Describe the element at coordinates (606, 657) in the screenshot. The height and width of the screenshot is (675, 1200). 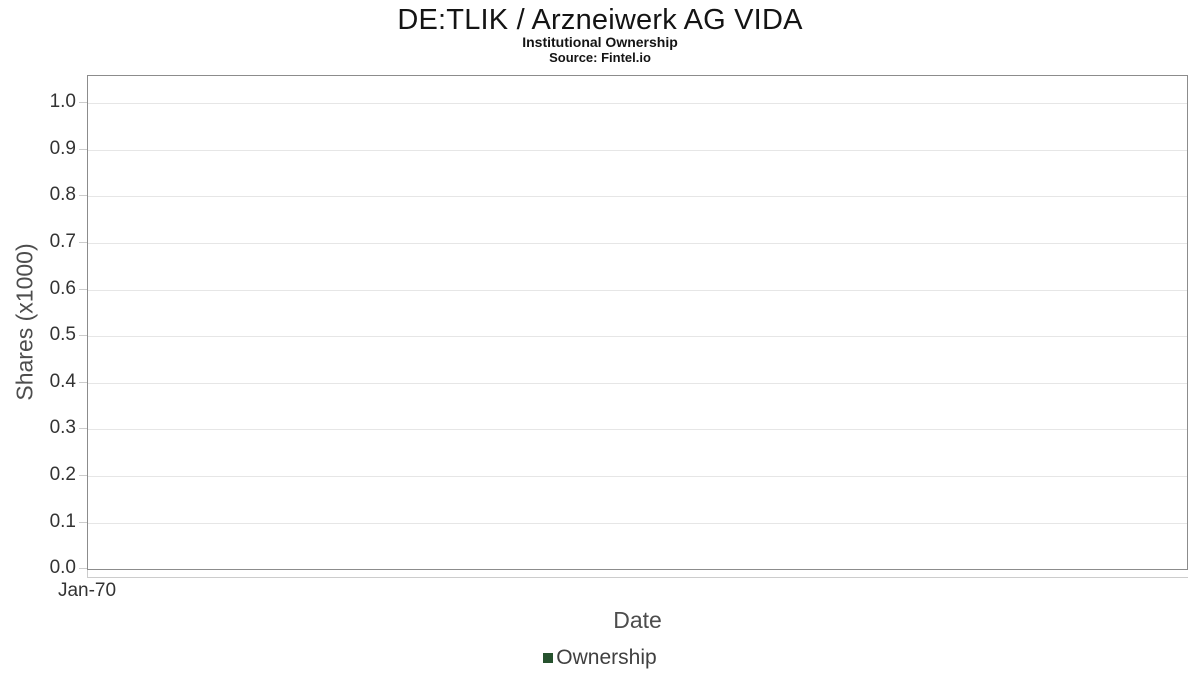
I see `legend-label: Ownership` at that location.